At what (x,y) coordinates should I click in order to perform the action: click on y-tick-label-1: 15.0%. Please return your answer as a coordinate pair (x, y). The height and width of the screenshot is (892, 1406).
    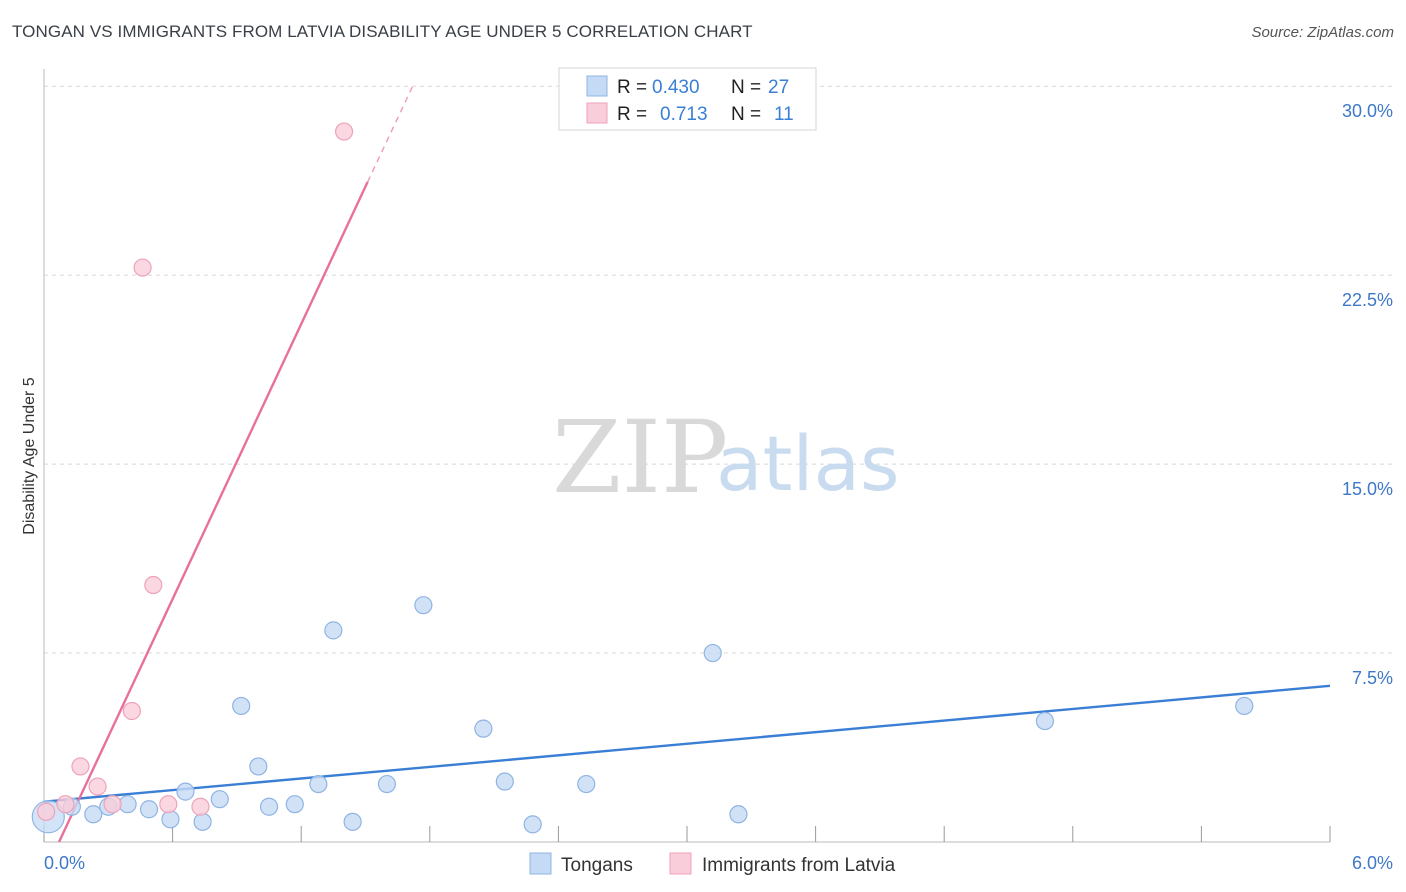
    Looking at the image, I should click on (1367, 489).